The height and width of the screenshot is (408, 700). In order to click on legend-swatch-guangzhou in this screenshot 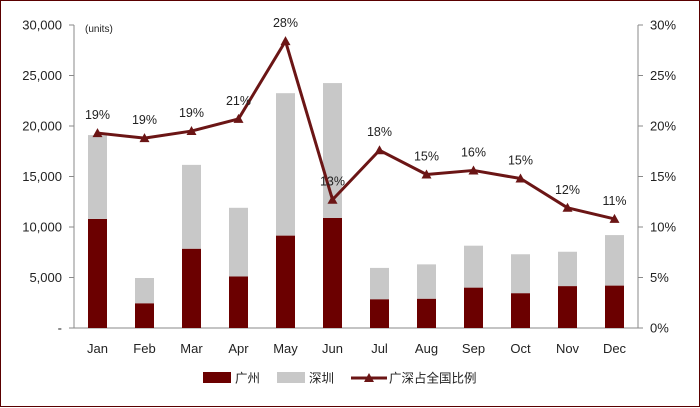, I will do `click(217, 377)`.